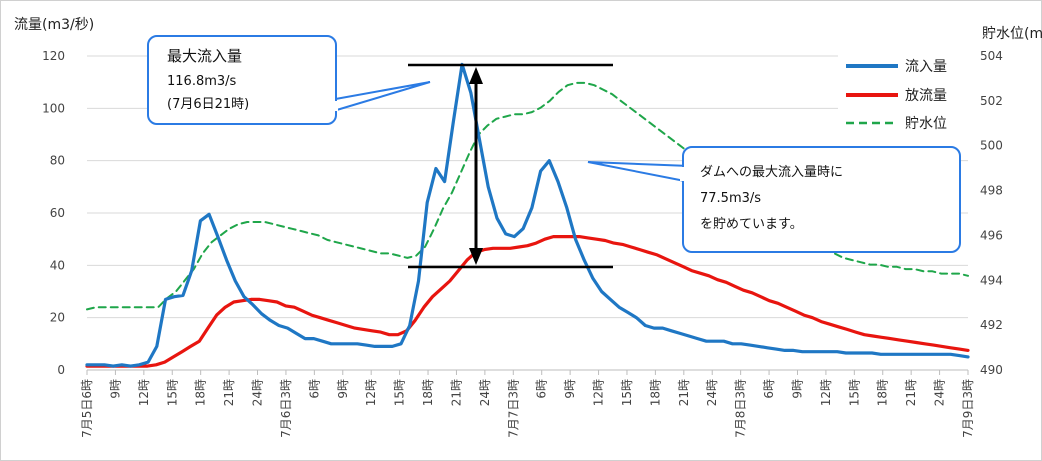  Describe the element at coordinates (821, 199) in the screenshot. I see `storage-callout-box` at that location.